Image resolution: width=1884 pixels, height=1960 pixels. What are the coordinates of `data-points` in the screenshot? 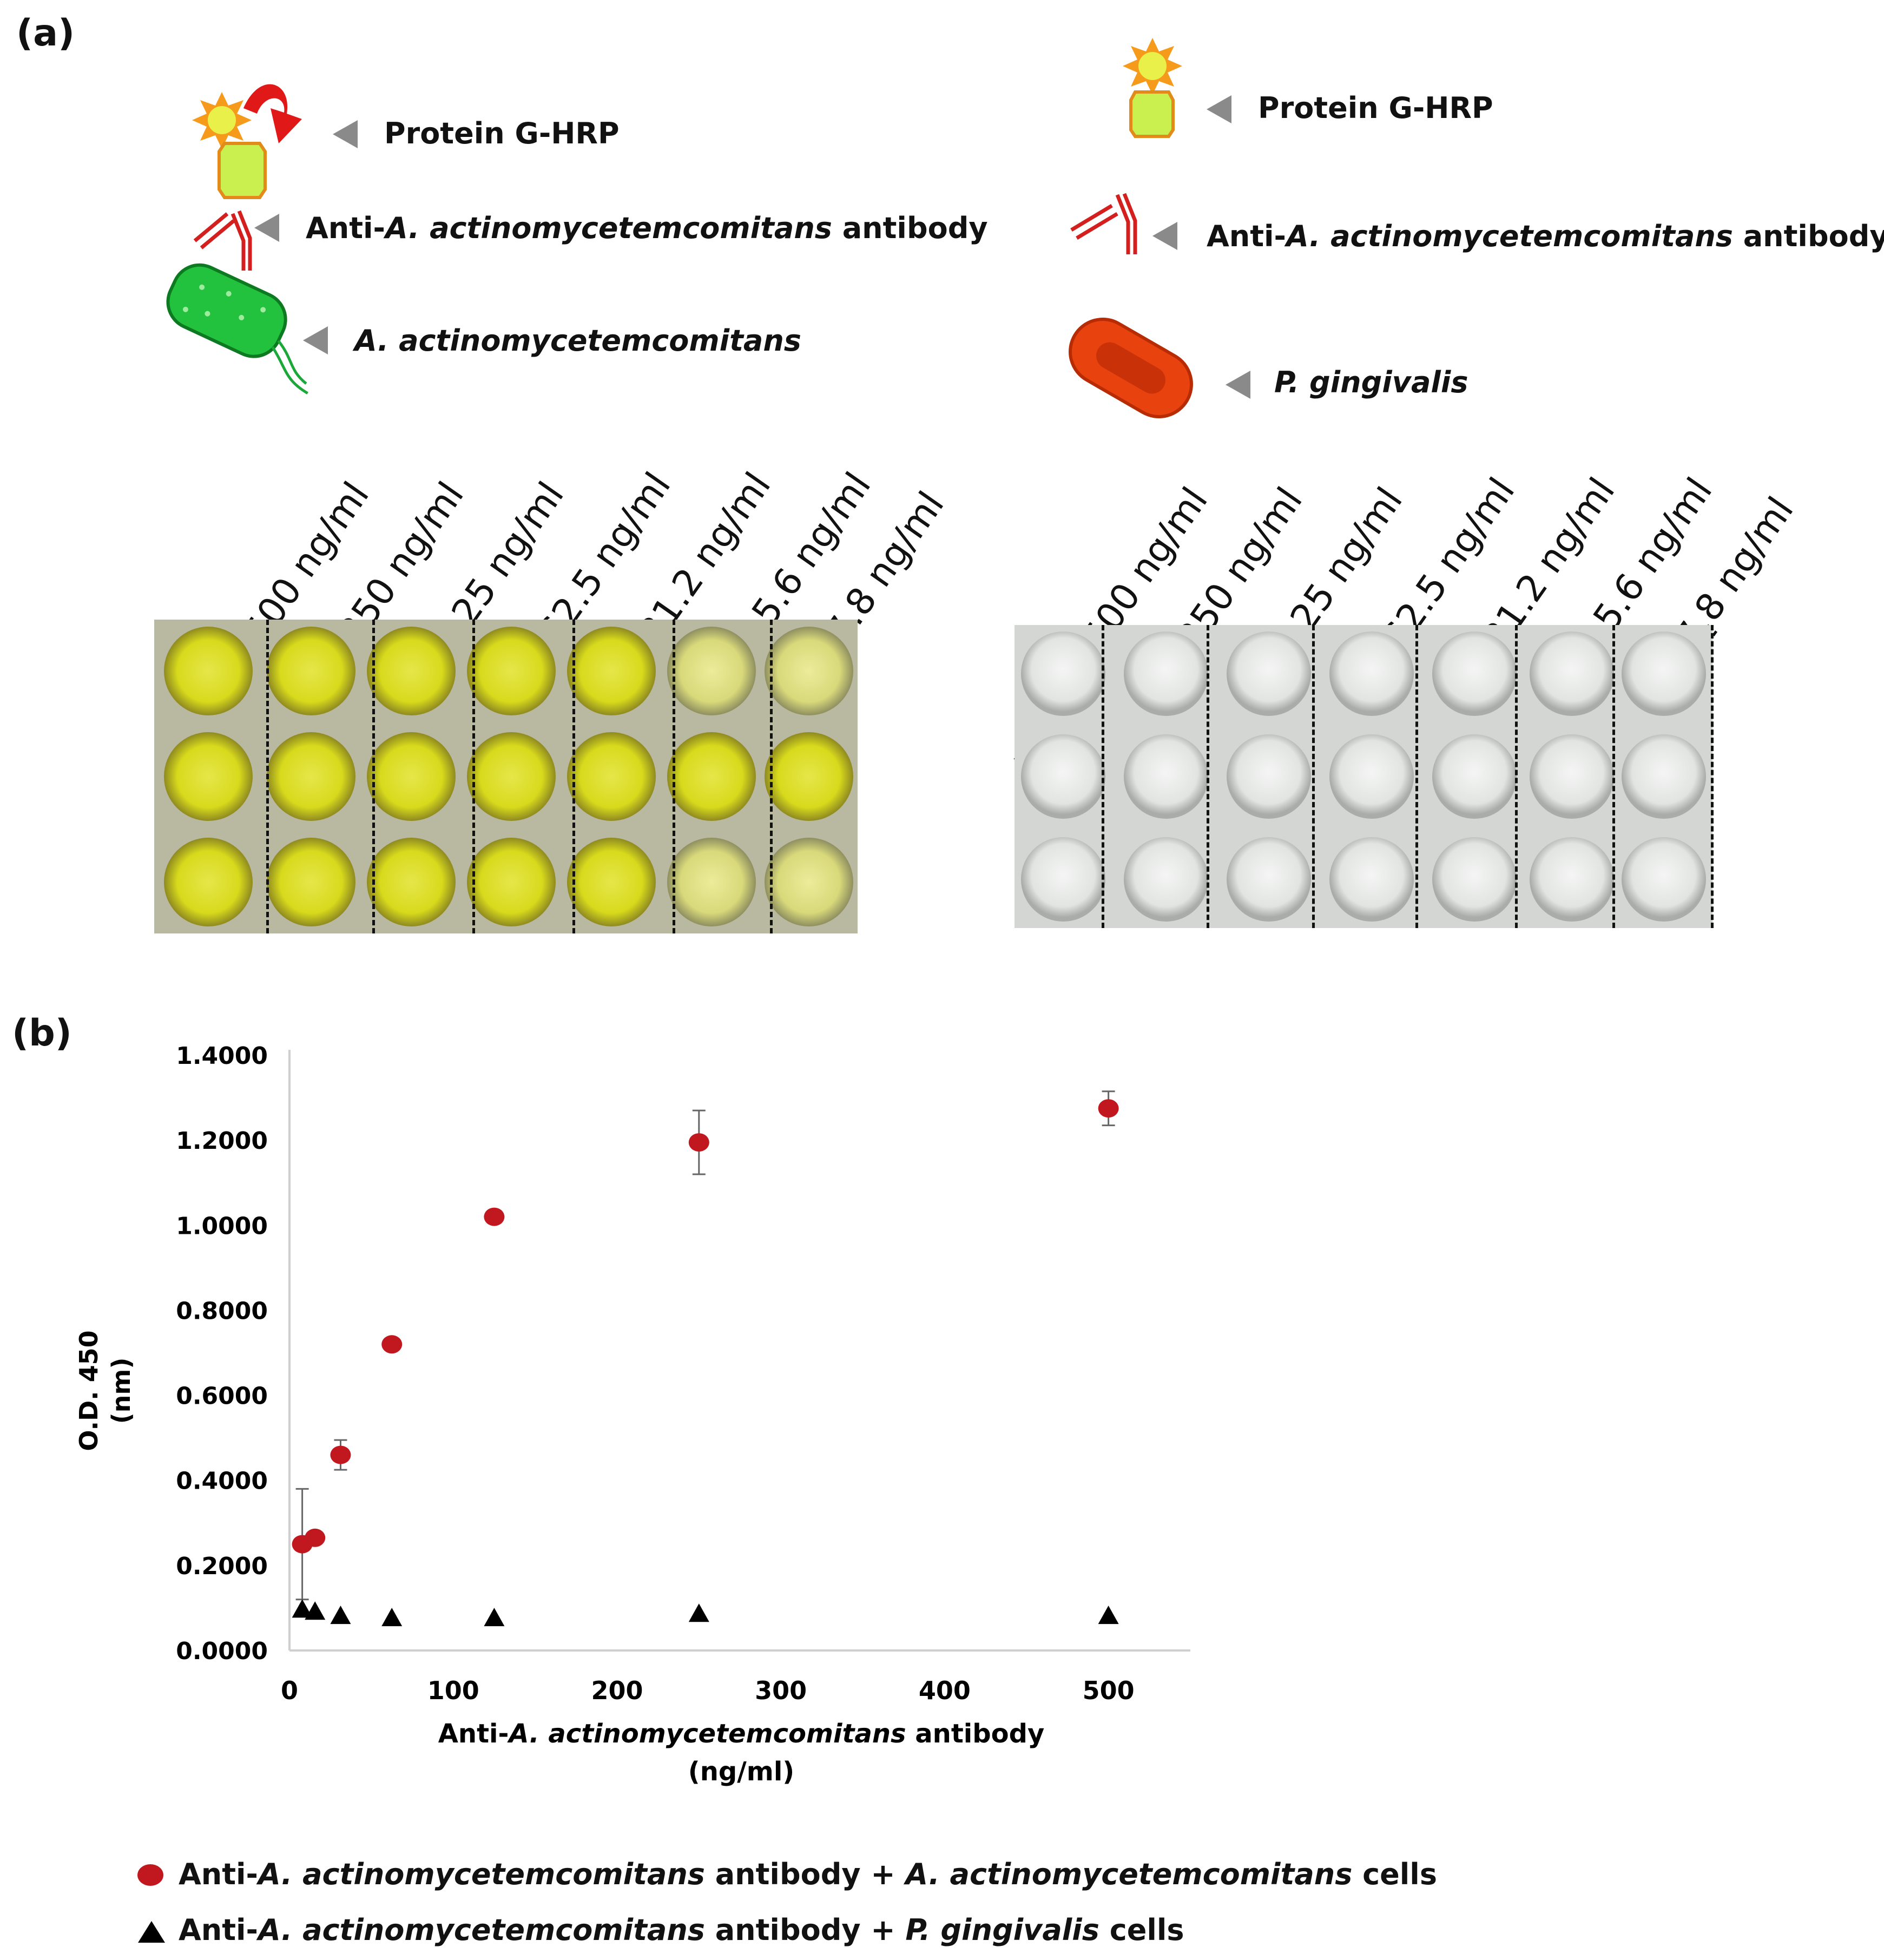 It's located at (705, 1363).